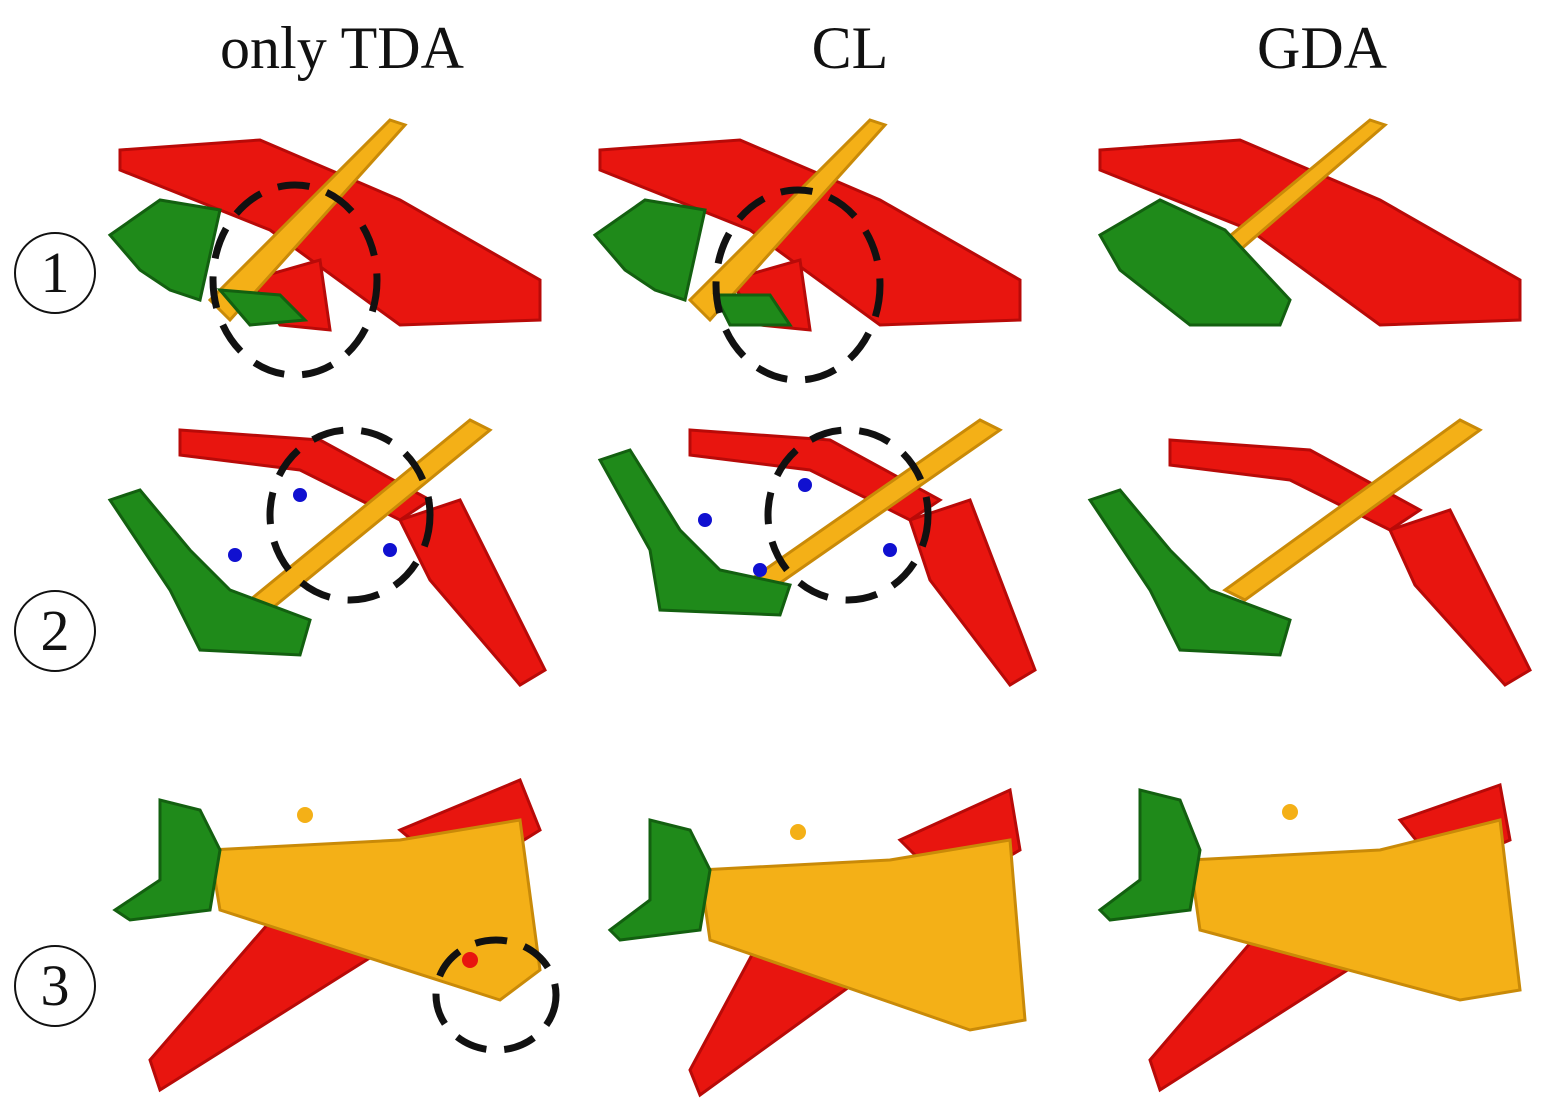  Describe the element at coordinates (330, 250) in the screenshot. I see `point-cloud-row1-only-tda` at that location.